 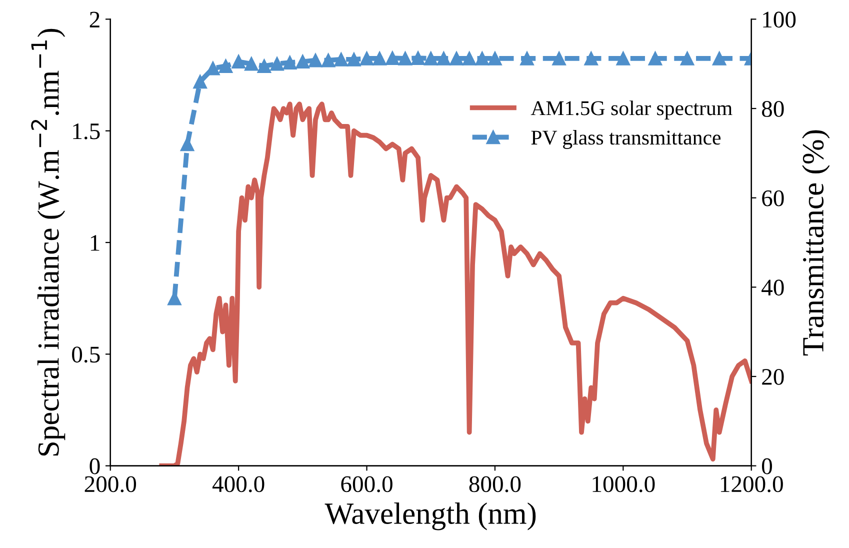 What do you see at coordinates (773, 376) in the screenshot?
I see `y2-tick-label: 20` at bounding box center [773, 376].